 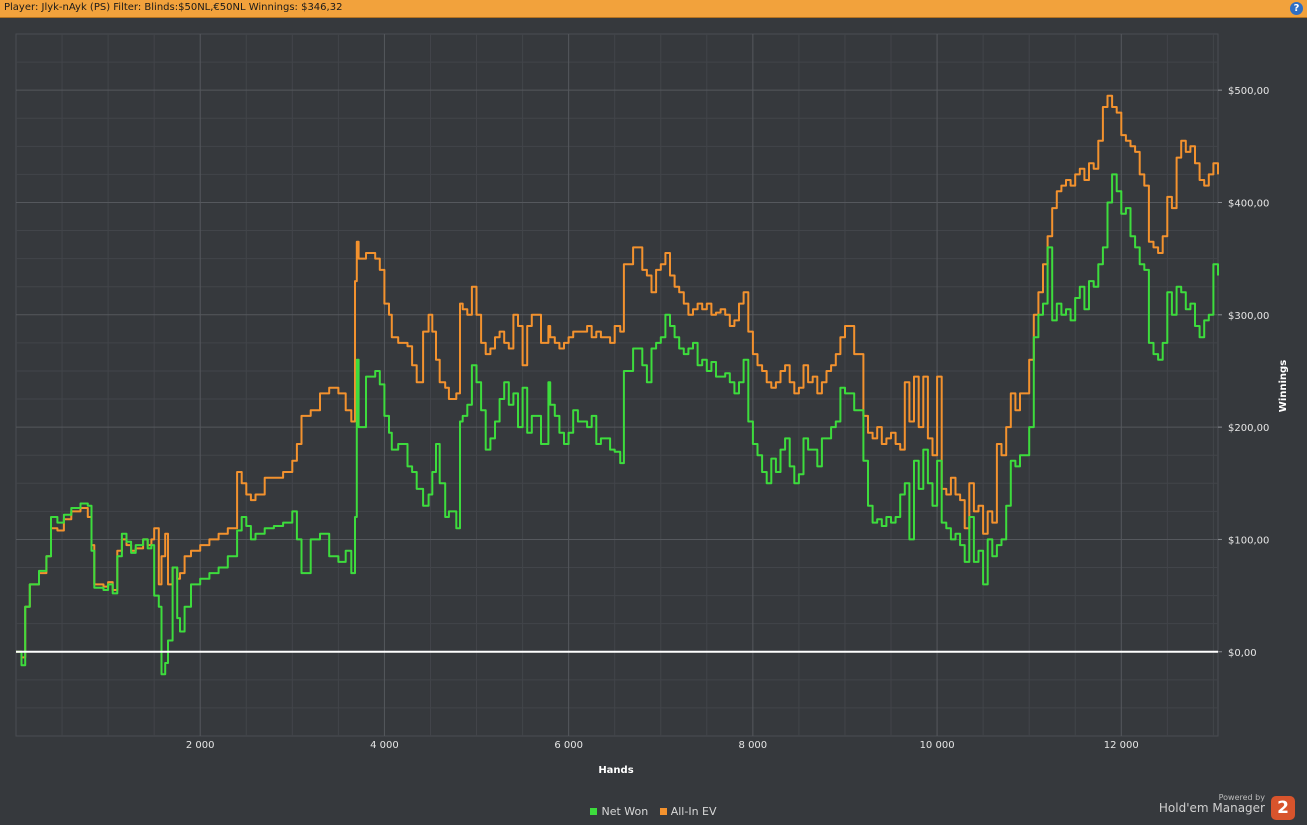 What do you see at coordinates (625, 811) in the screenshot?
I see `legend-label-net-won: Net Won` at bounding box center [625, 811].